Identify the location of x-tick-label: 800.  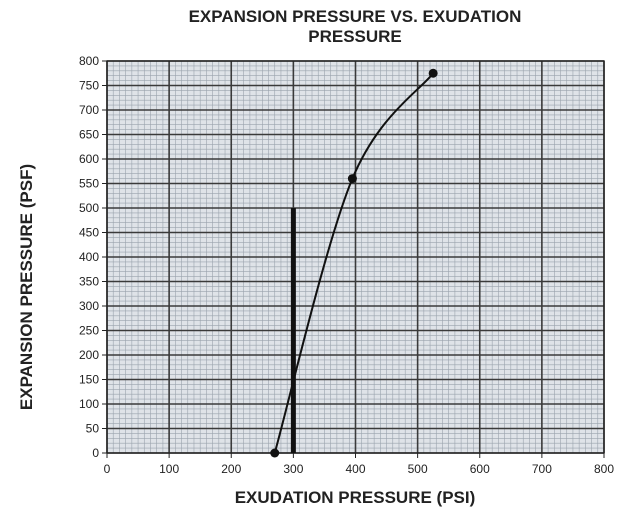
(604, 469).